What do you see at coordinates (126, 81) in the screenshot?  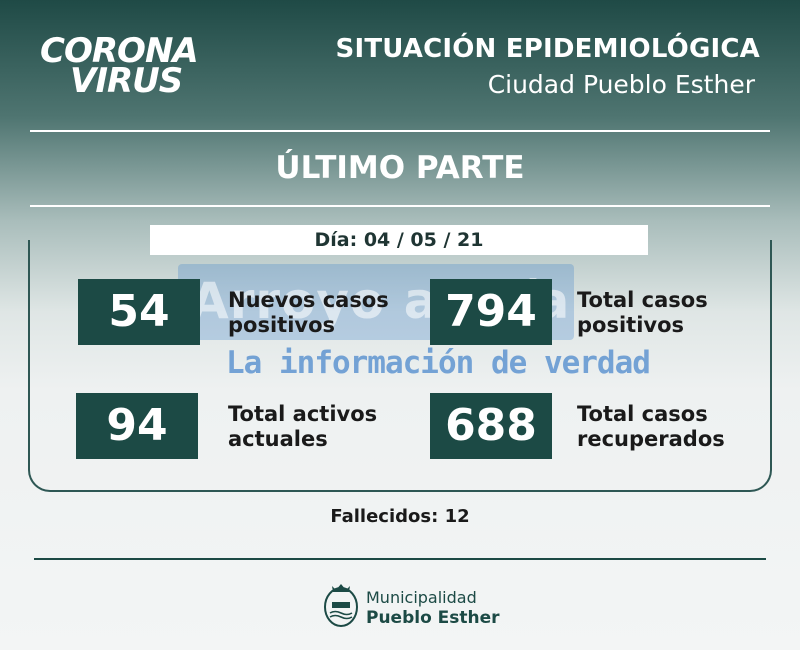 I see `logo-line-2: VIRUS` at bounding box center [126, 81].